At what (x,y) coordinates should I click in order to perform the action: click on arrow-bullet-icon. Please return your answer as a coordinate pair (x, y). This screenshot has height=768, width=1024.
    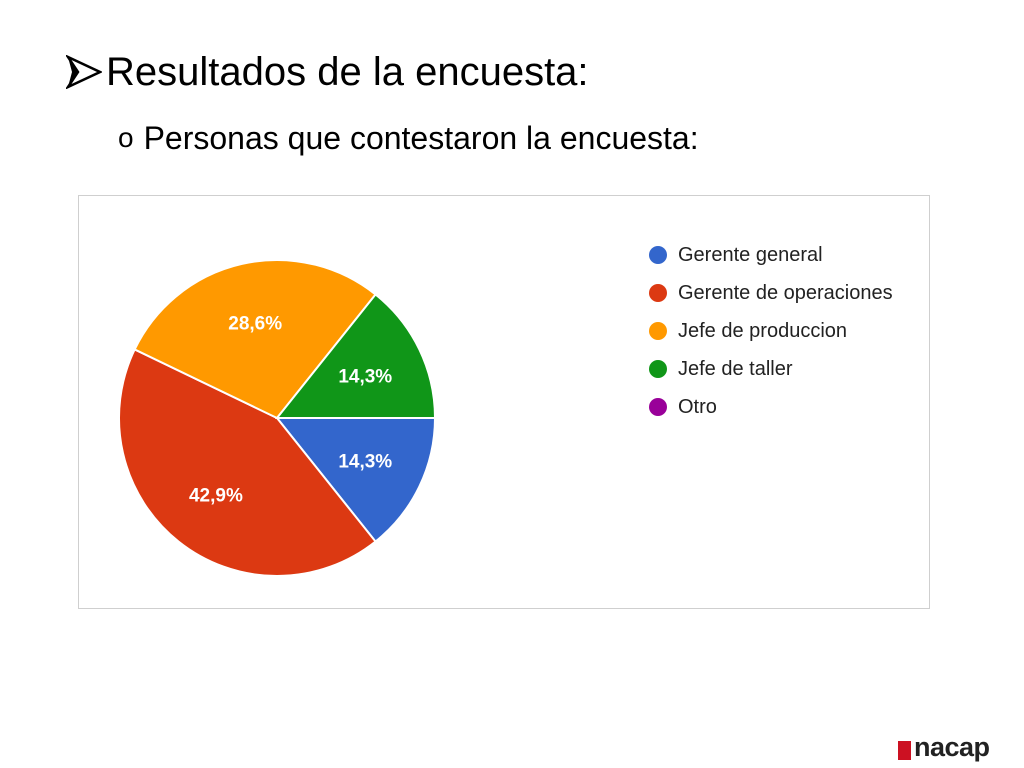
    Looking at the image, I should click on (84, 72).